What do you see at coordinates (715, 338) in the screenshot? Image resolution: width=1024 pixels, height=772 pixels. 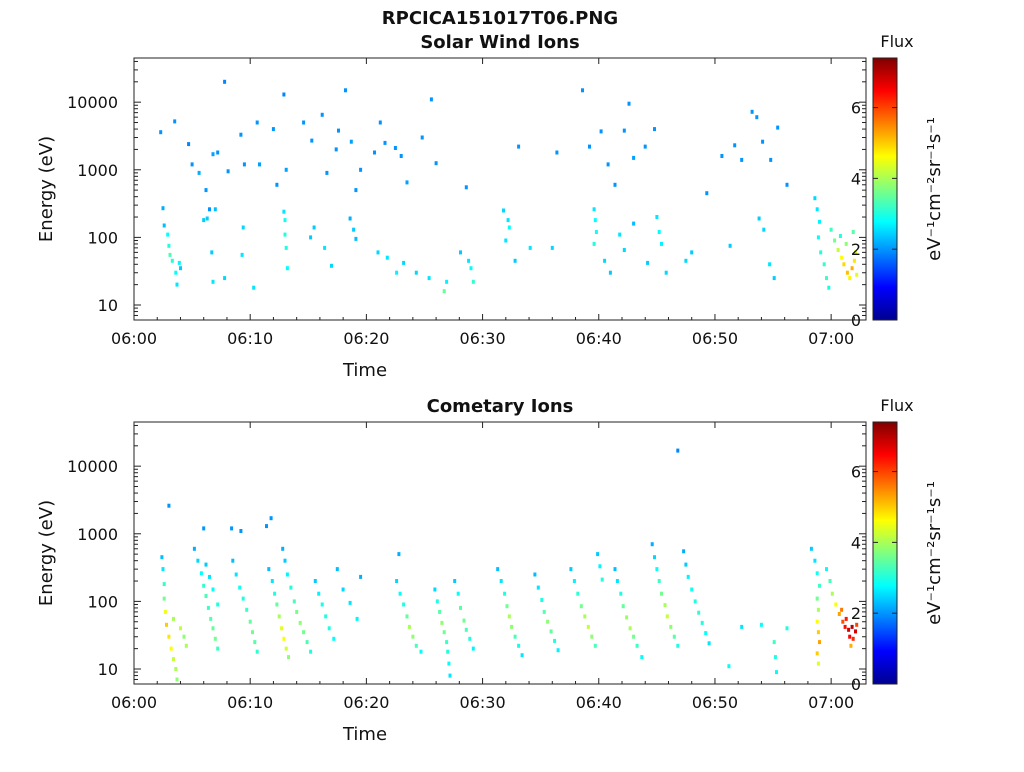 I see `x-tick-label: 06:50` at bounding box center [715, 338].